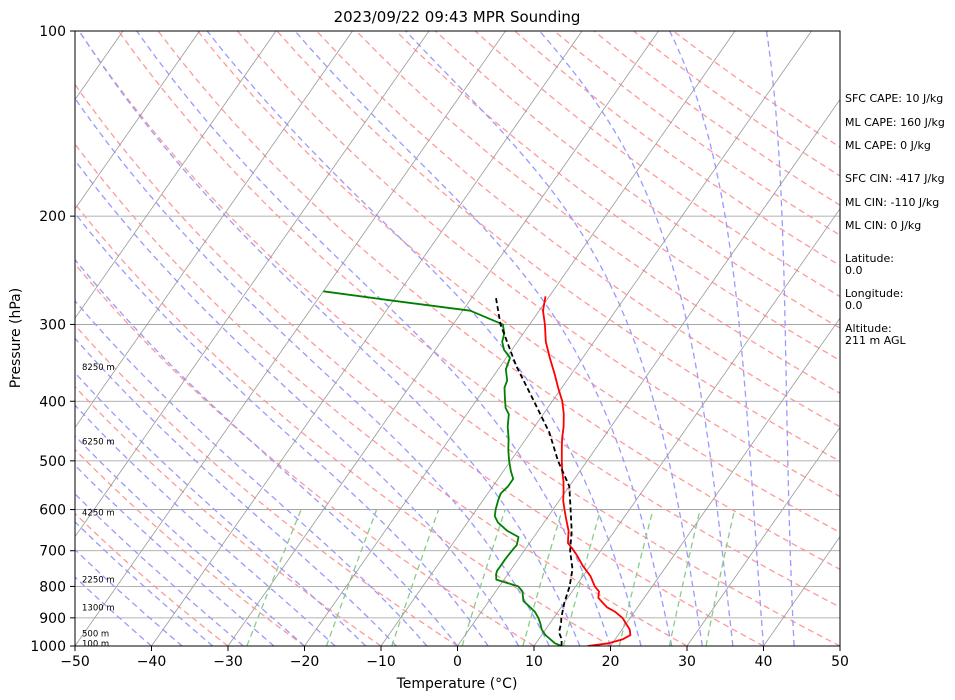 Image resolution: width=955 pixels, height=700 pixels. I want to click on x-tick-label: −10, so click(381, 662).